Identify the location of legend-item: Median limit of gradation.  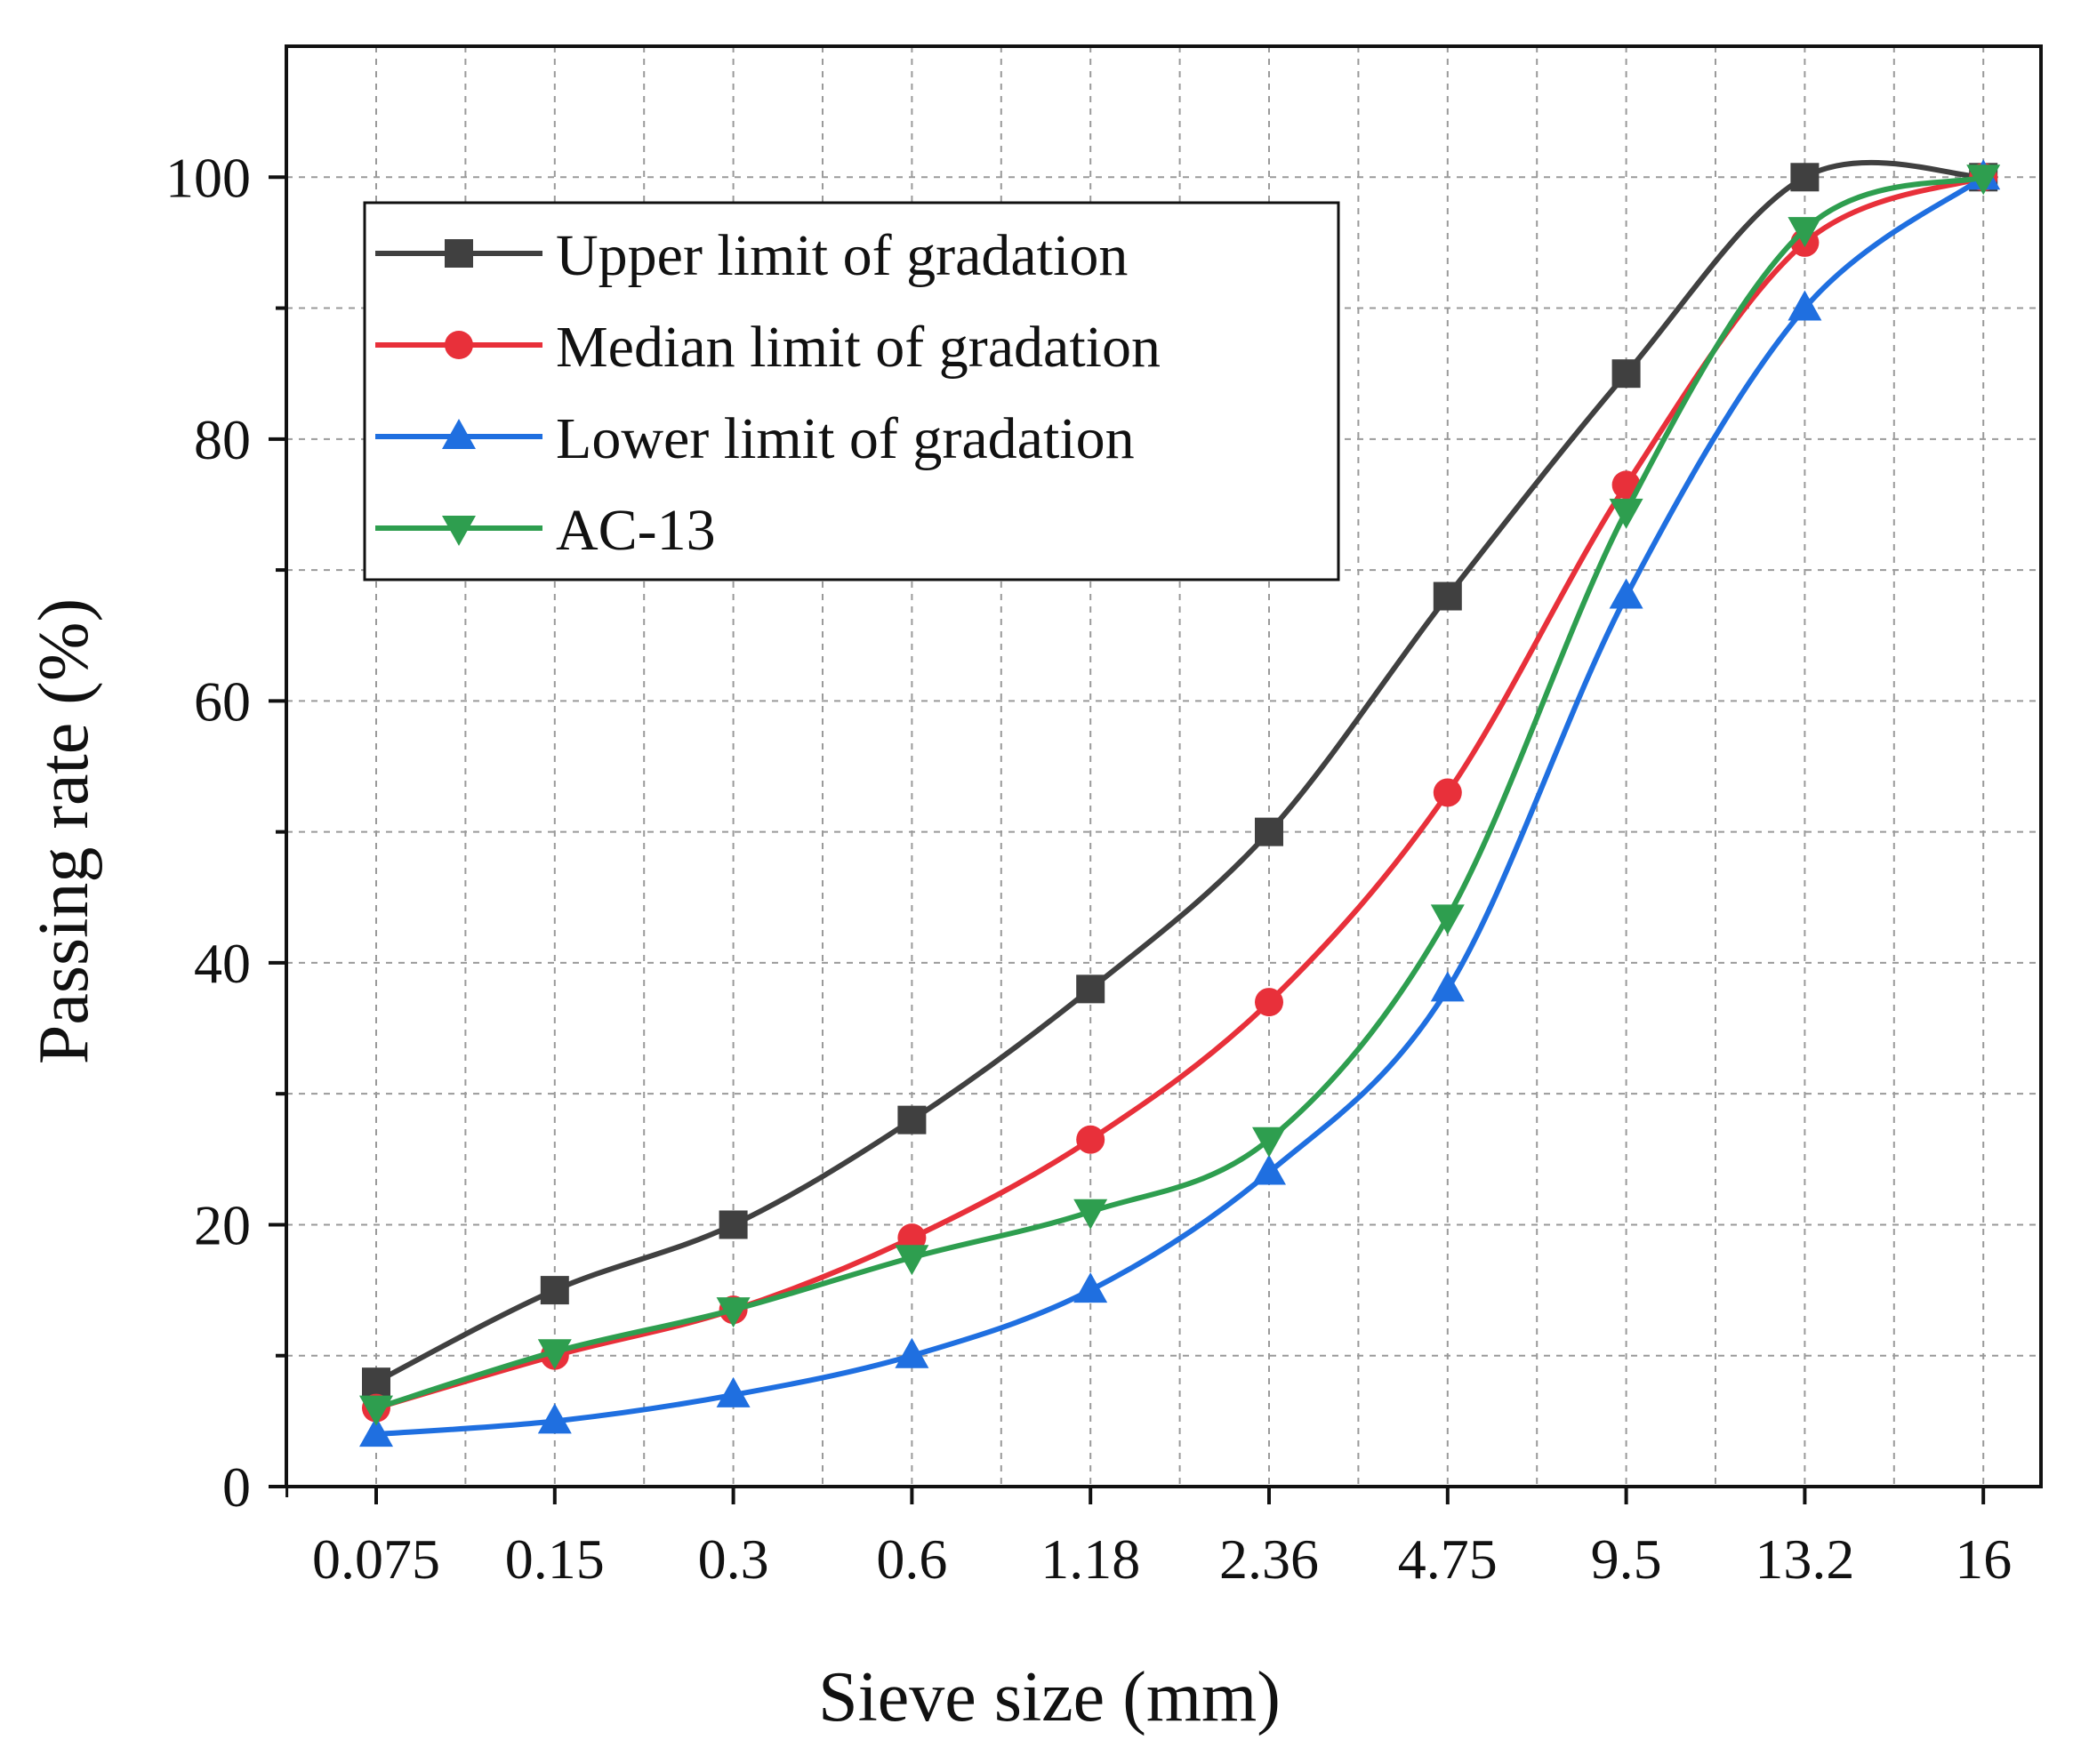
(768, 348).